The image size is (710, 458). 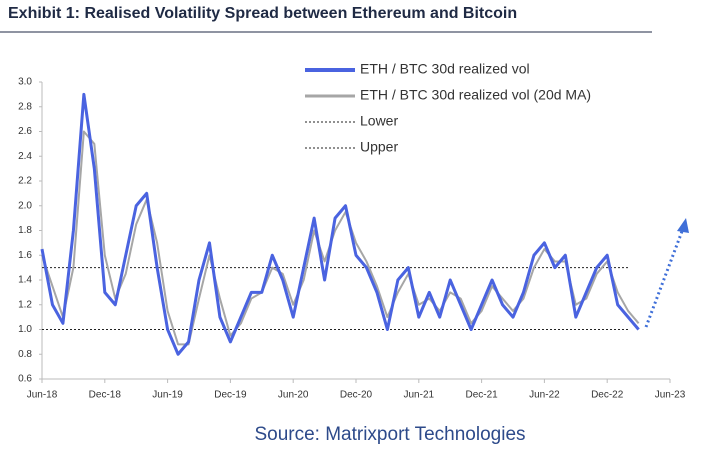 What do you see at coordinates (25, 181) in the screenshot?
I see `y-tick-label: 2.2` at bounding box center [25, 181].